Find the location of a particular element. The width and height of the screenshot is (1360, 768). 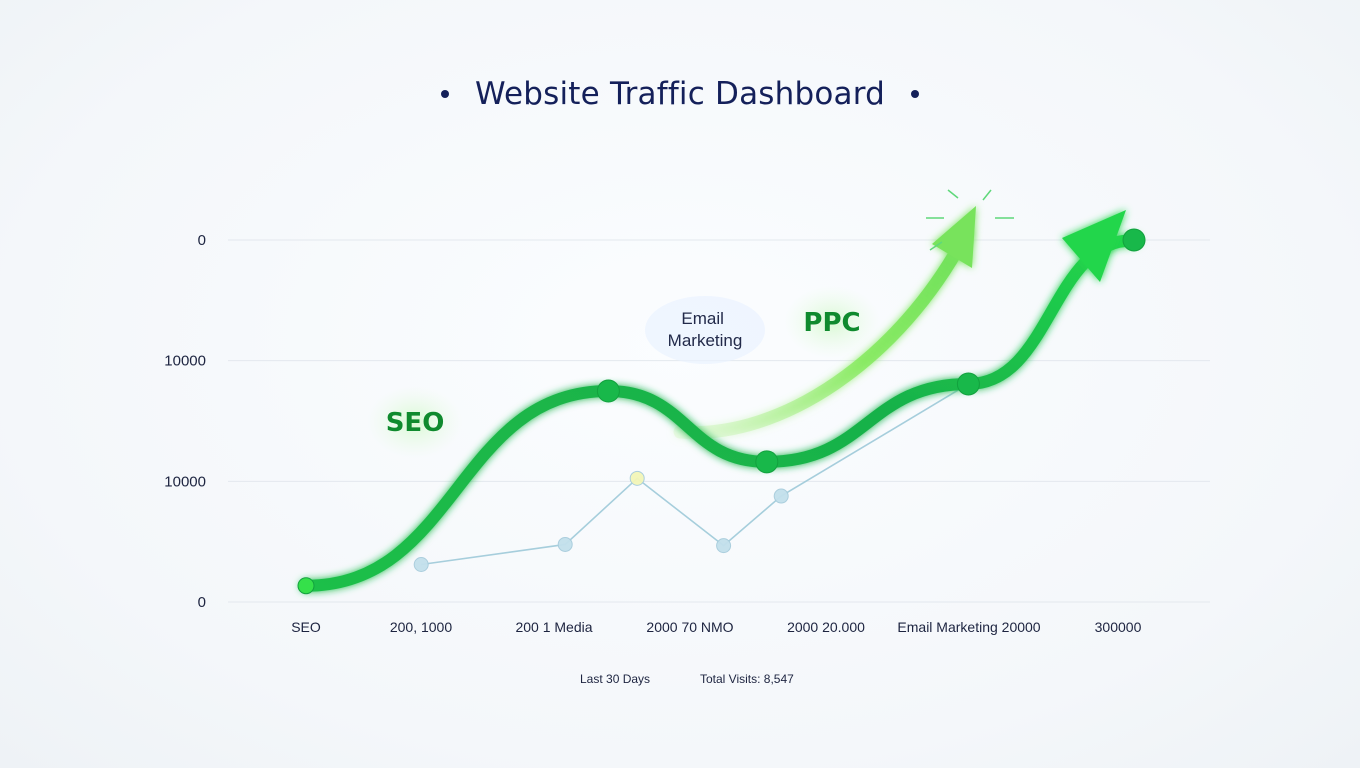

seo-label-halo is located at coordinates (415, 422).